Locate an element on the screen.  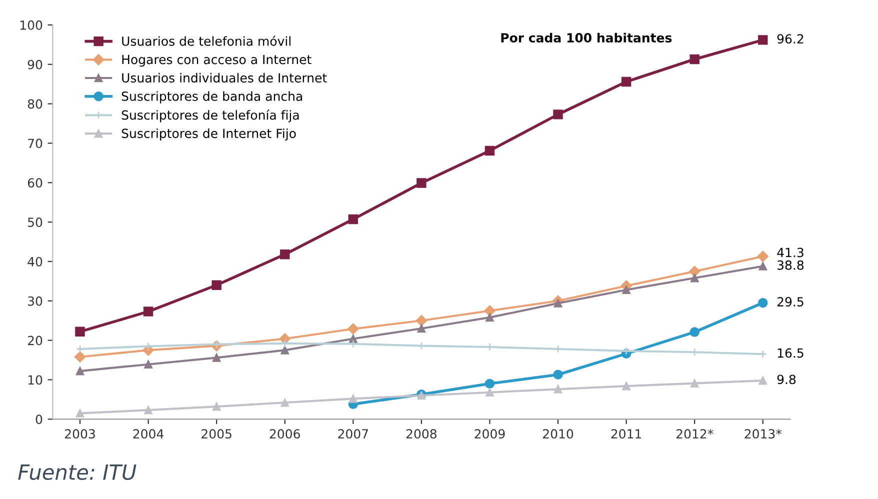
legend-label: Usuarios individuales de Internet is located at coordinates (224, 77).